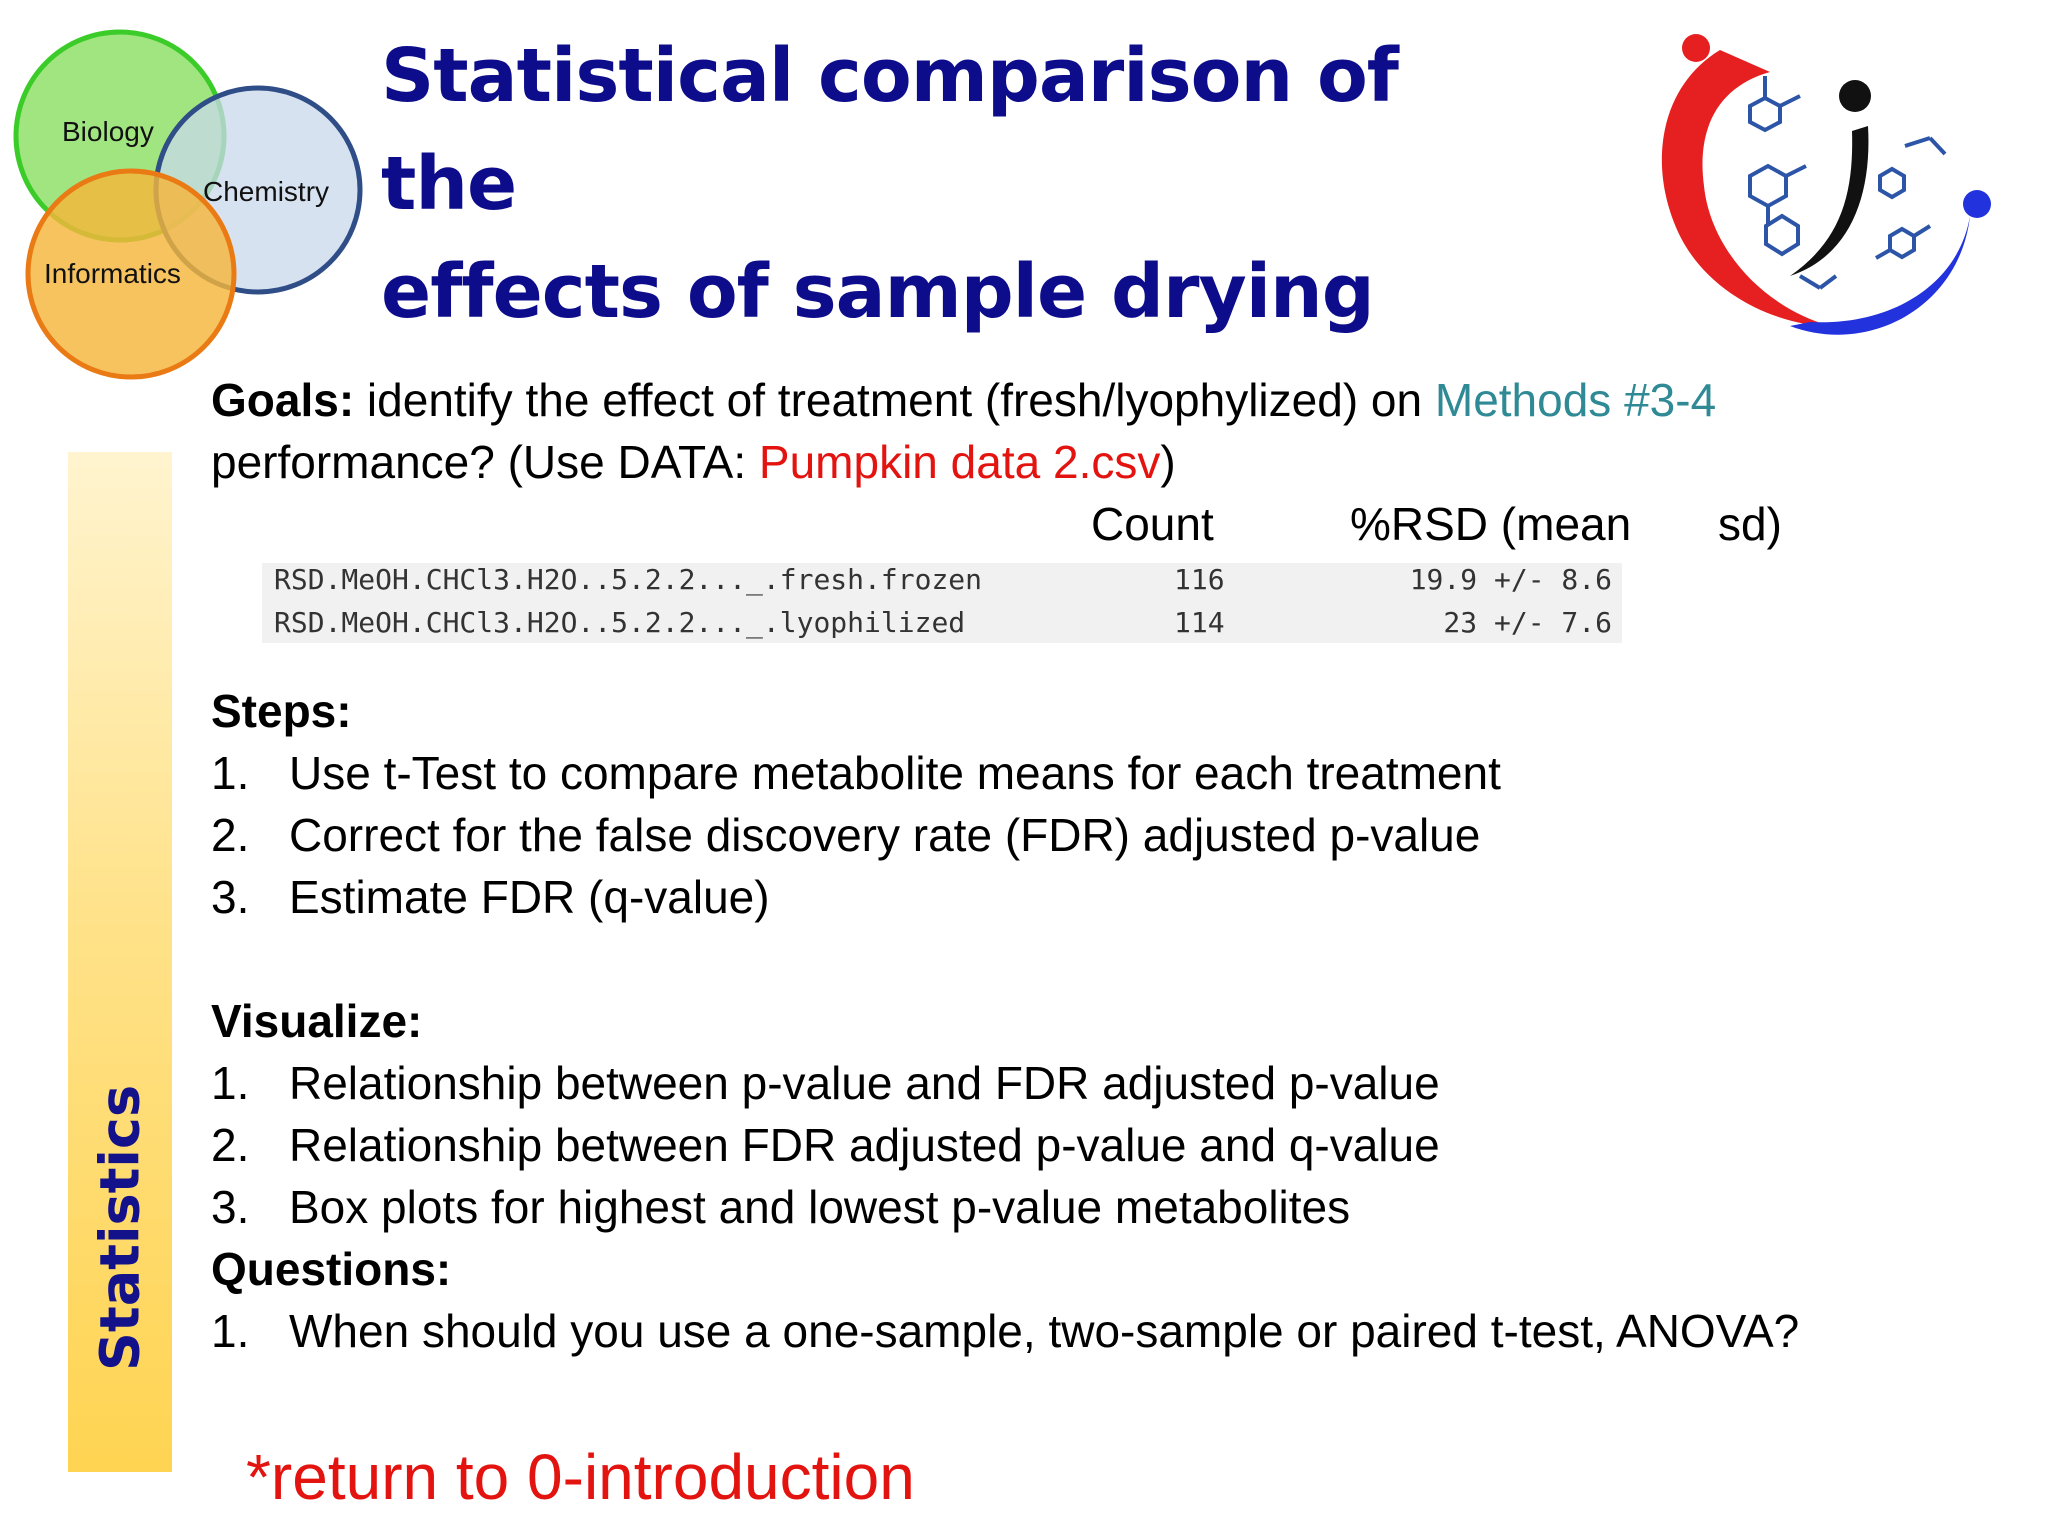 This screenshot has height=1536, width=2048. I want to click on goals-text-2: performance? (Use DATA:, so click(485, 462).